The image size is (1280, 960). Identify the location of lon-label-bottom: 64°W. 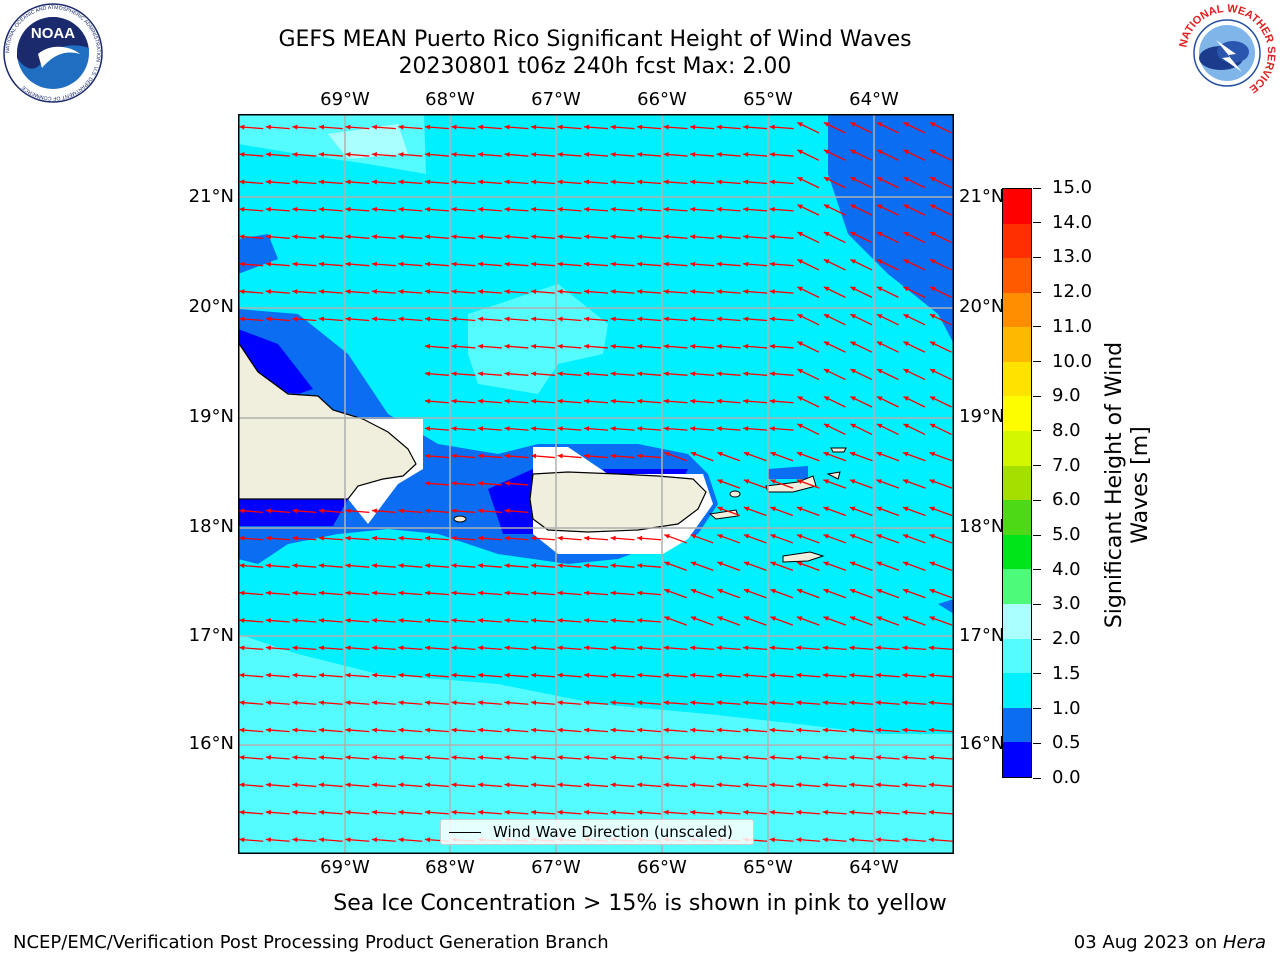
(874, 867).